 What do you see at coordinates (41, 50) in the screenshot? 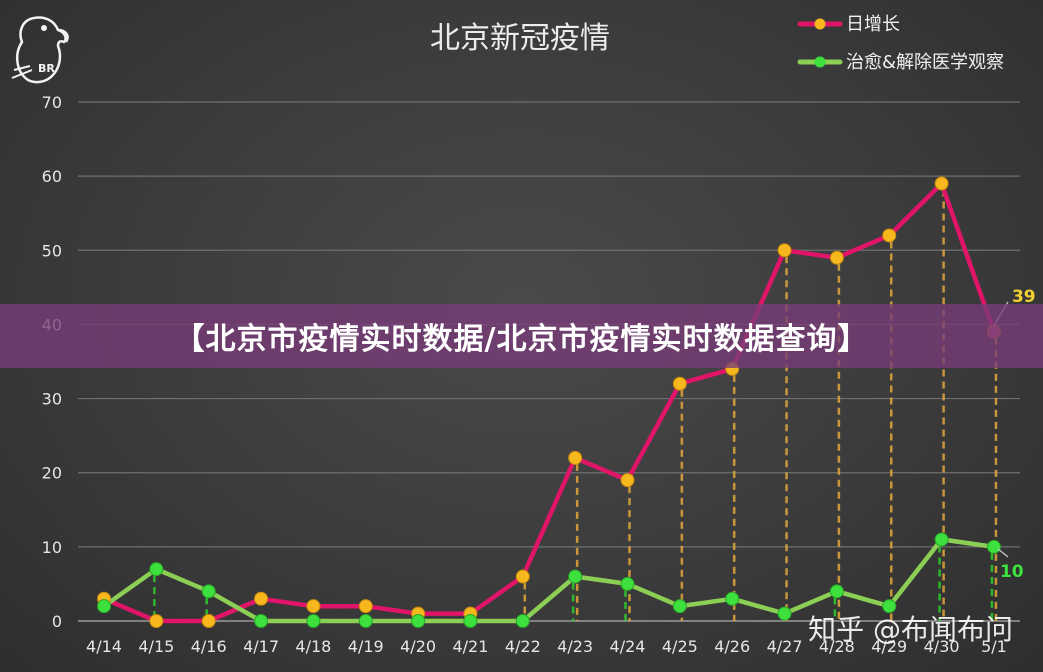
I see `parrot-logo-icon: BR` at bounding box center [41, 50].